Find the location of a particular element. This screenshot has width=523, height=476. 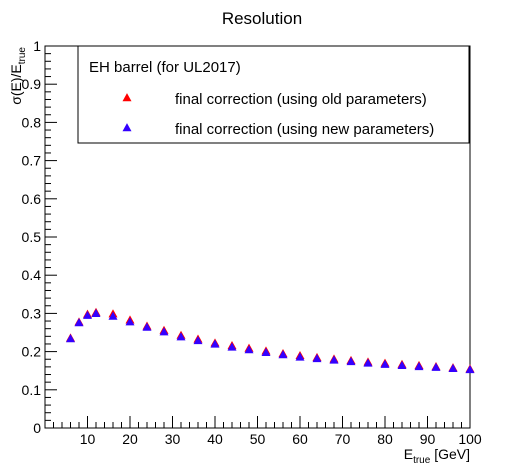

x-tick-label: 40 is located at coordinates (215, 439).